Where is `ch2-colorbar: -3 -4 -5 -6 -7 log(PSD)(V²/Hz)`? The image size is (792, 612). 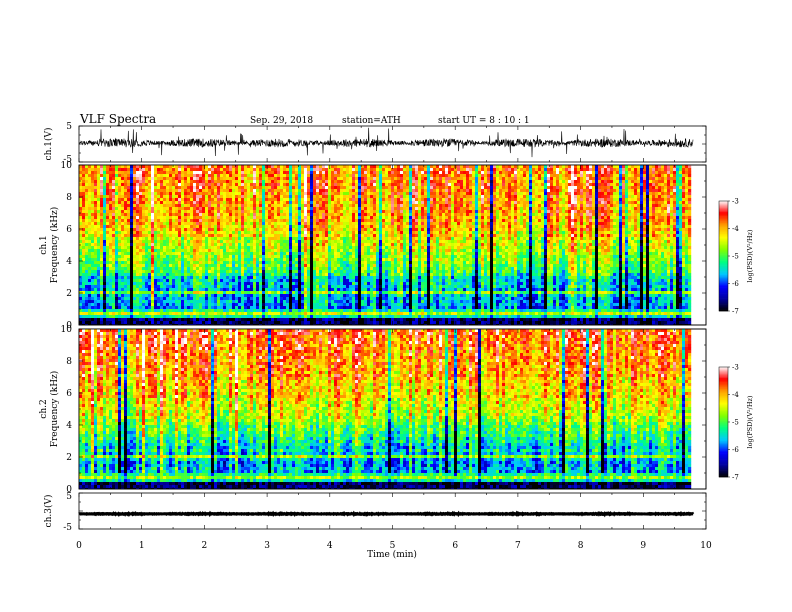
ch2-colorbar: -3 -4 -5 -6 -7 log(PSD)(V²/Hz) is located at coordinates (736, 423).